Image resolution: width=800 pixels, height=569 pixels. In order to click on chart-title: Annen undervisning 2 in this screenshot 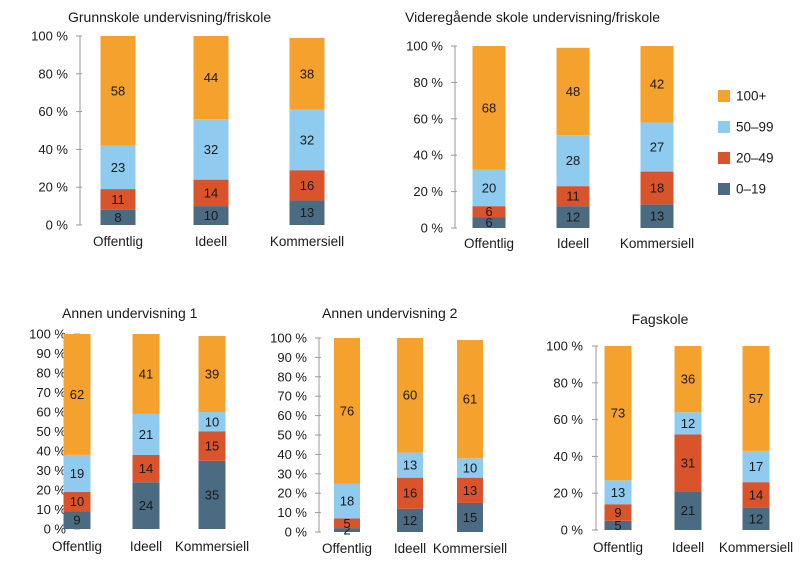, I will do `click(390, 313)`.